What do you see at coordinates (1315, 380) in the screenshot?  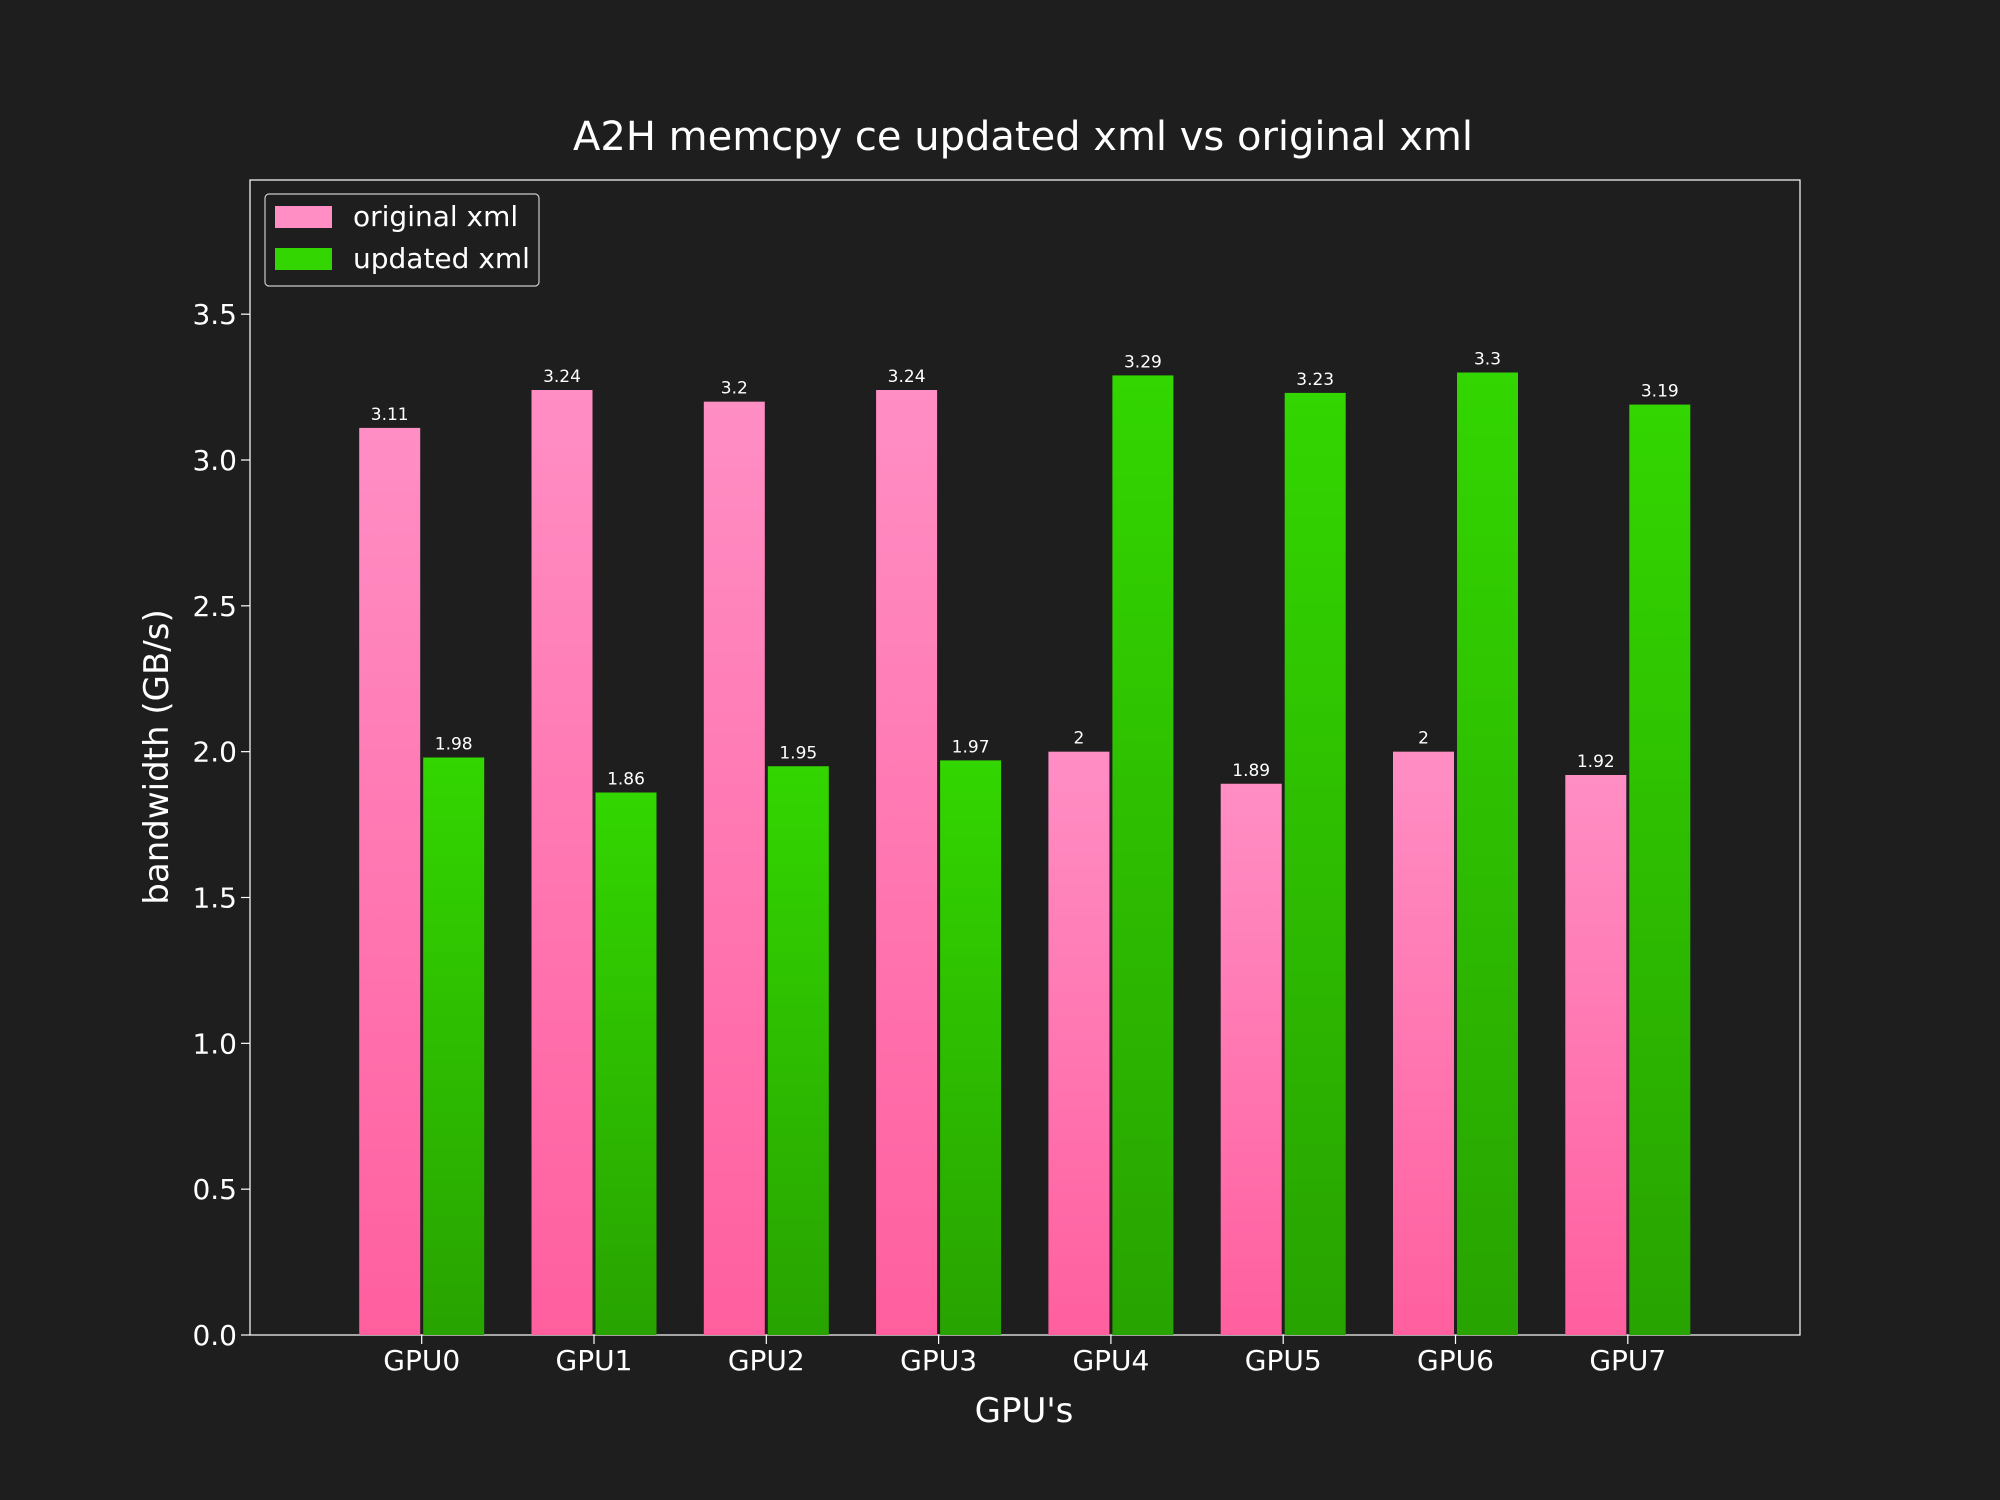 I see `data-label: 3.23` at bounding box center [1315, 380].